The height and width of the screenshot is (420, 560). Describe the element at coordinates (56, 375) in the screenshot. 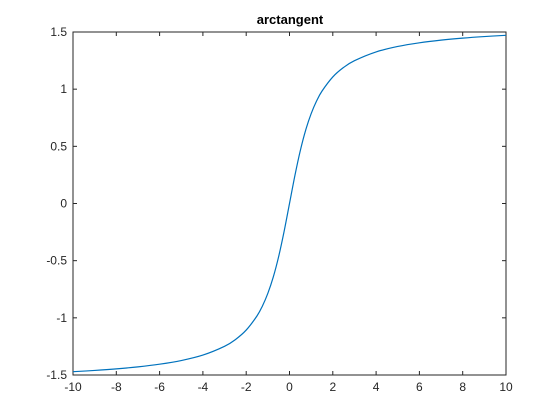

I see `y-tick-label: -1.5` at that location.